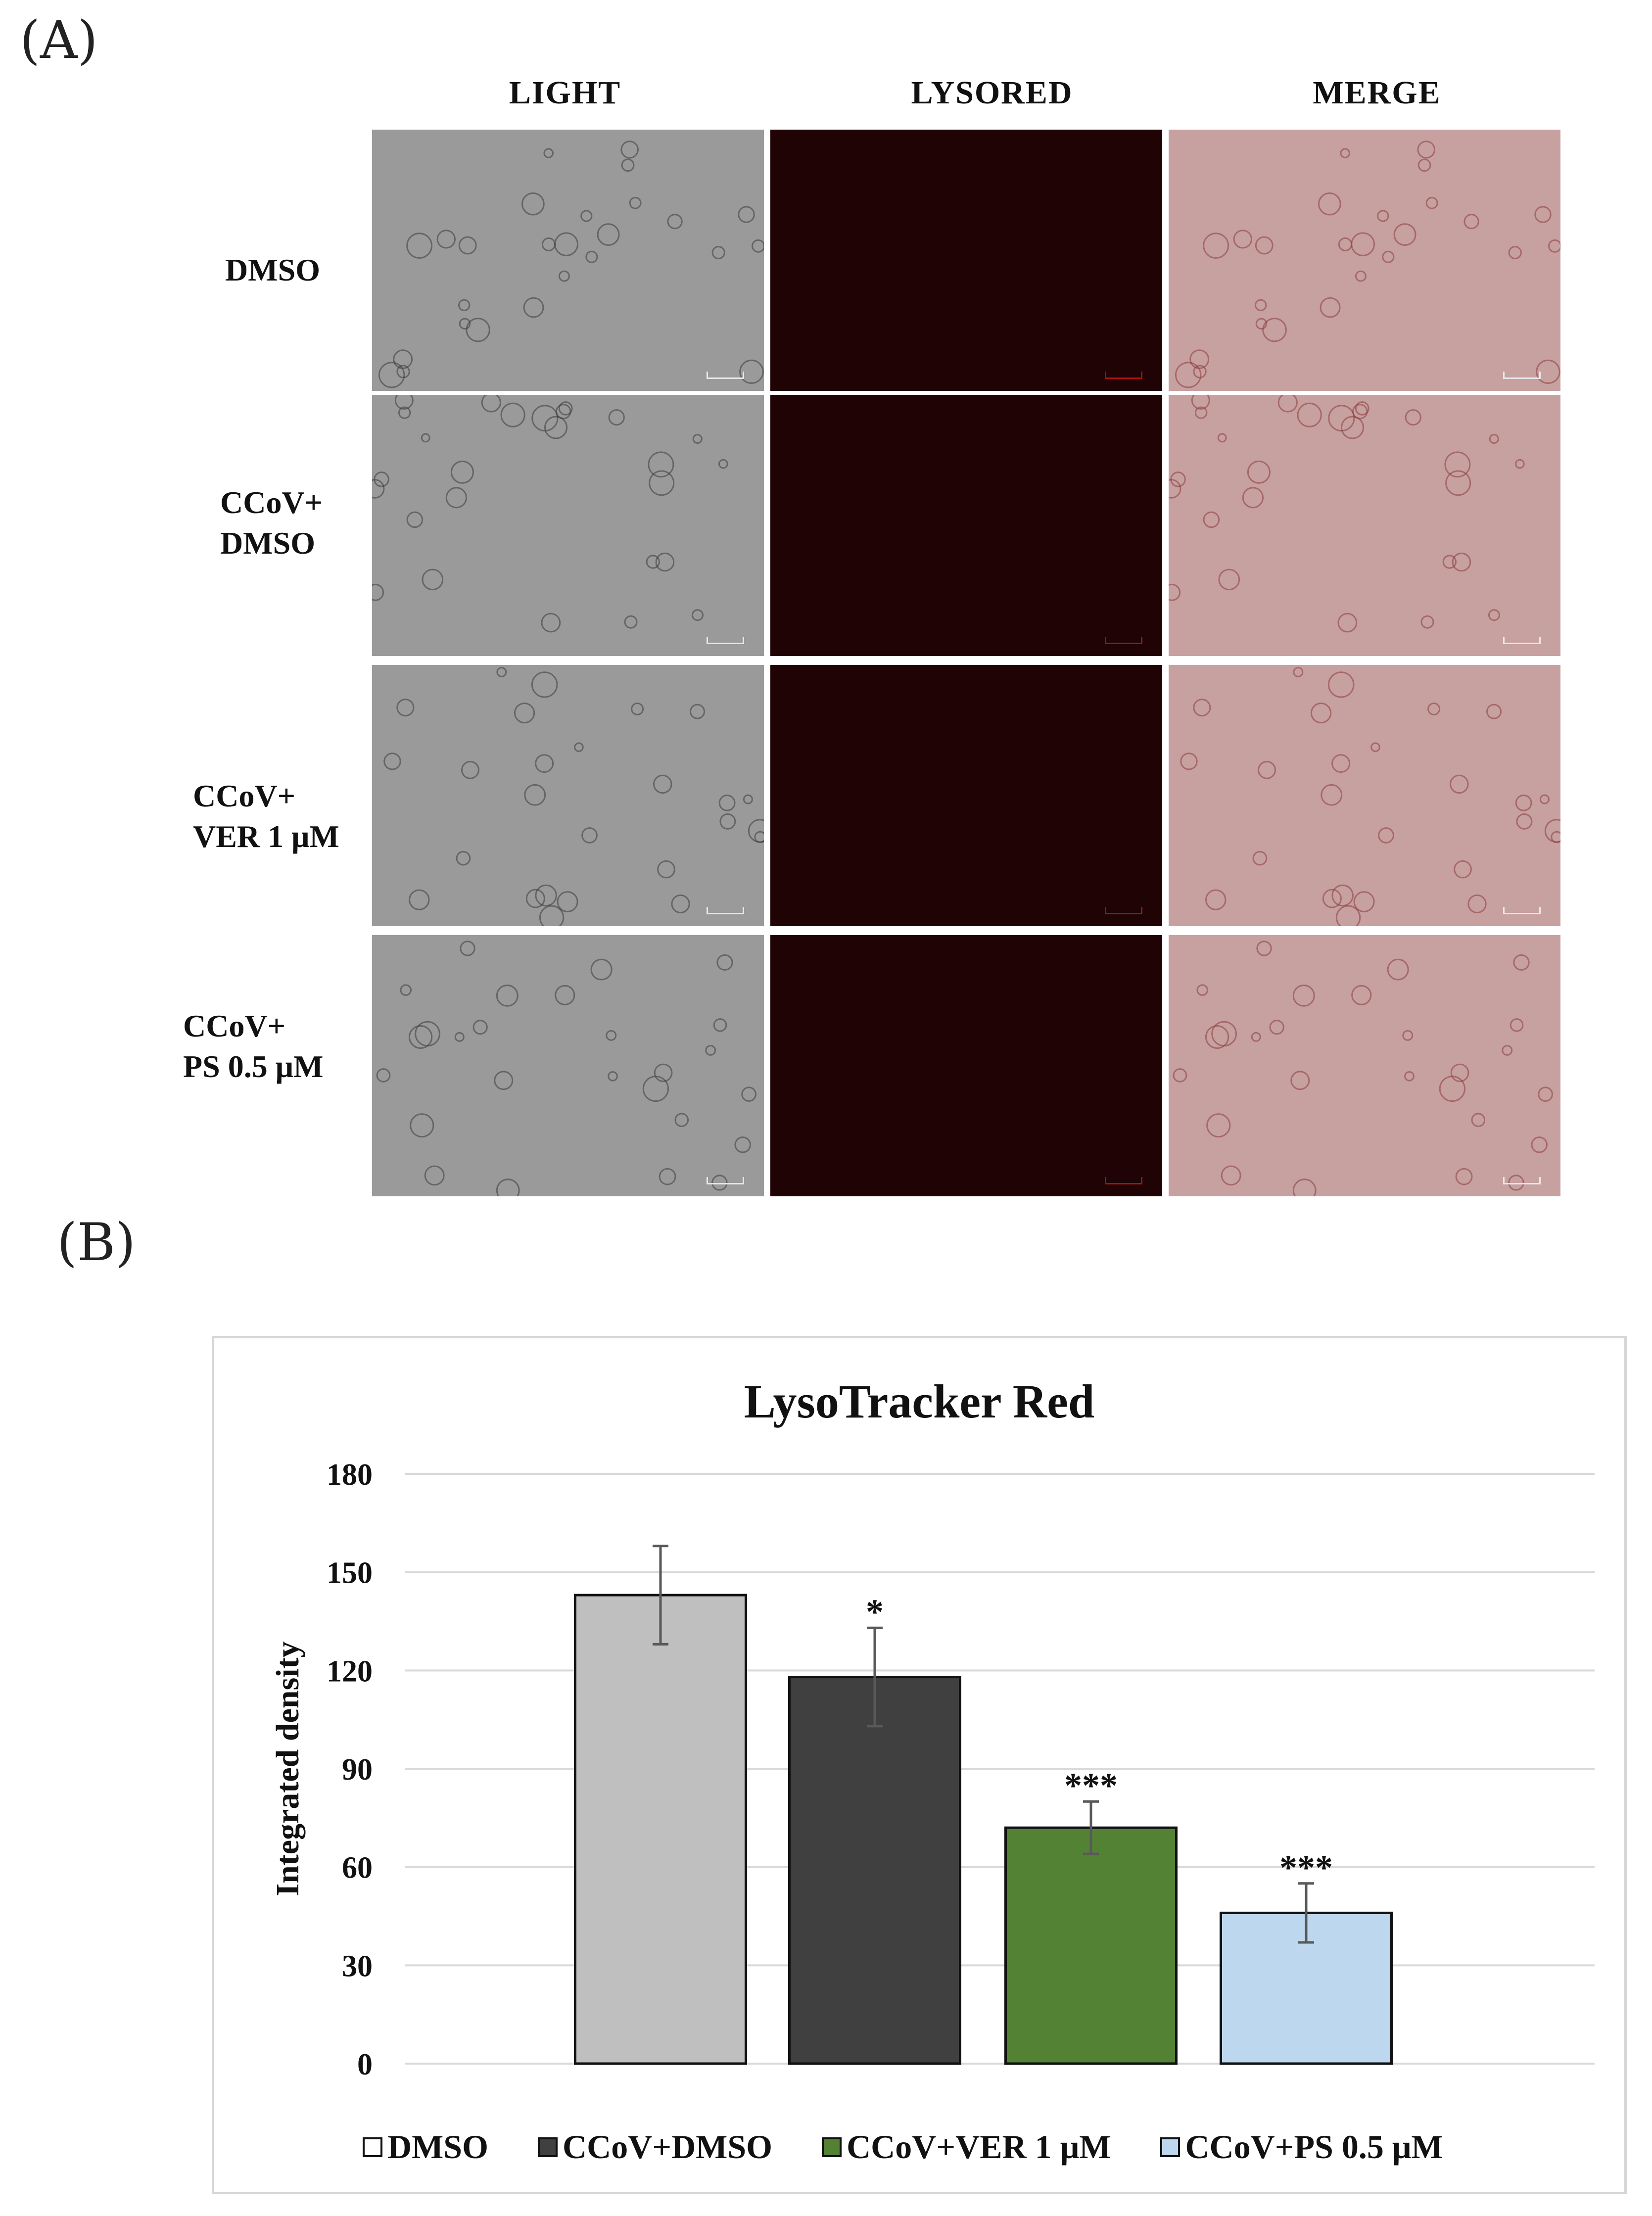 The image size is (1652, 2216). Describe the element at coordinates (668, 2147) in the screenshot. I see `legend-label-ccov-dmso: CCoV+DMSO` at that location.